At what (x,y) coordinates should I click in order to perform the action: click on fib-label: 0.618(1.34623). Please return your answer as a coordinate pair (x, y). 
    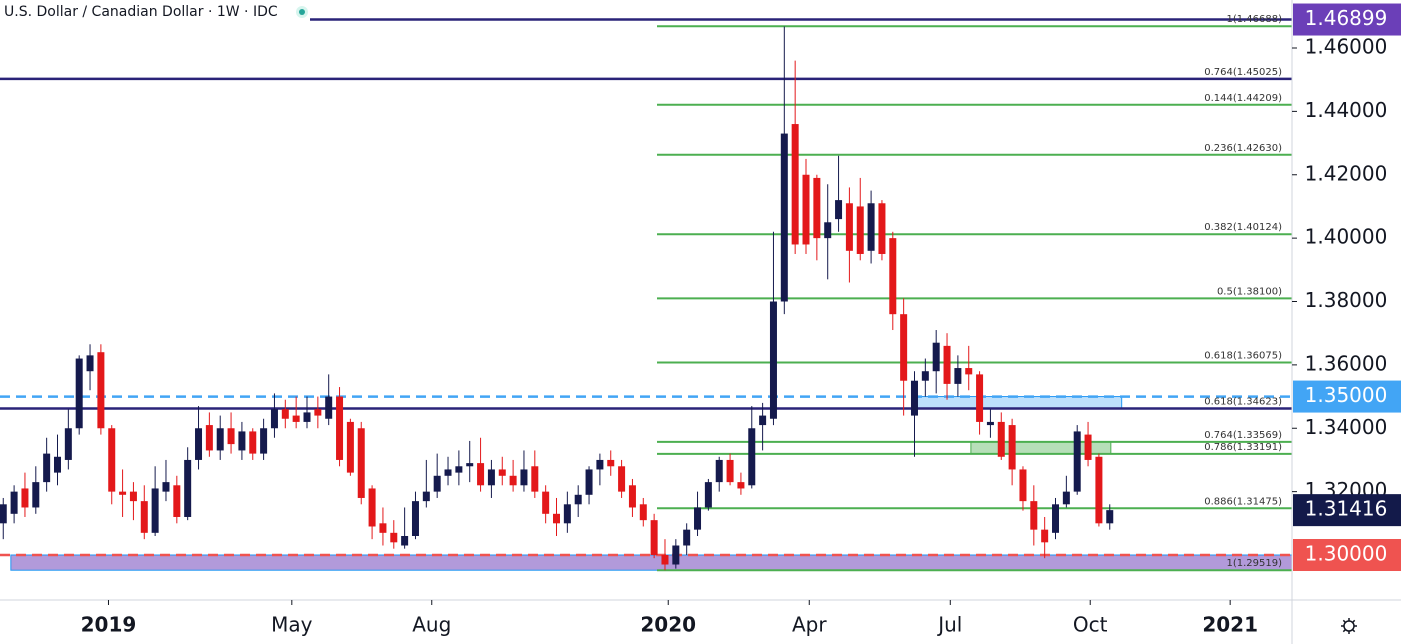
    Looking at the image, I should click on (1243, 402).